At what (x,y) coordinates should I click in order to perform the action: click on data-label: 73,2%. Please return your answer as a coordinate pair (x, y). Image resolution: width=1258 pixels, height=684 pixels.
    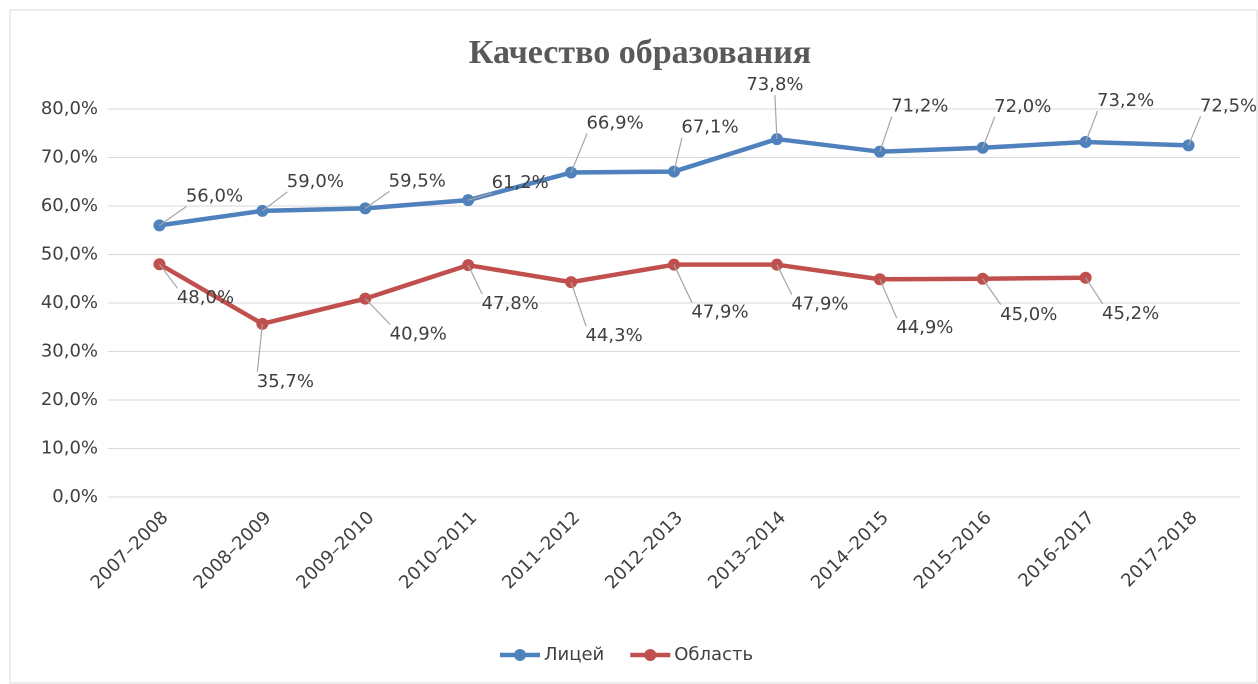
    Looking at the image, I should click on (1125, 100).